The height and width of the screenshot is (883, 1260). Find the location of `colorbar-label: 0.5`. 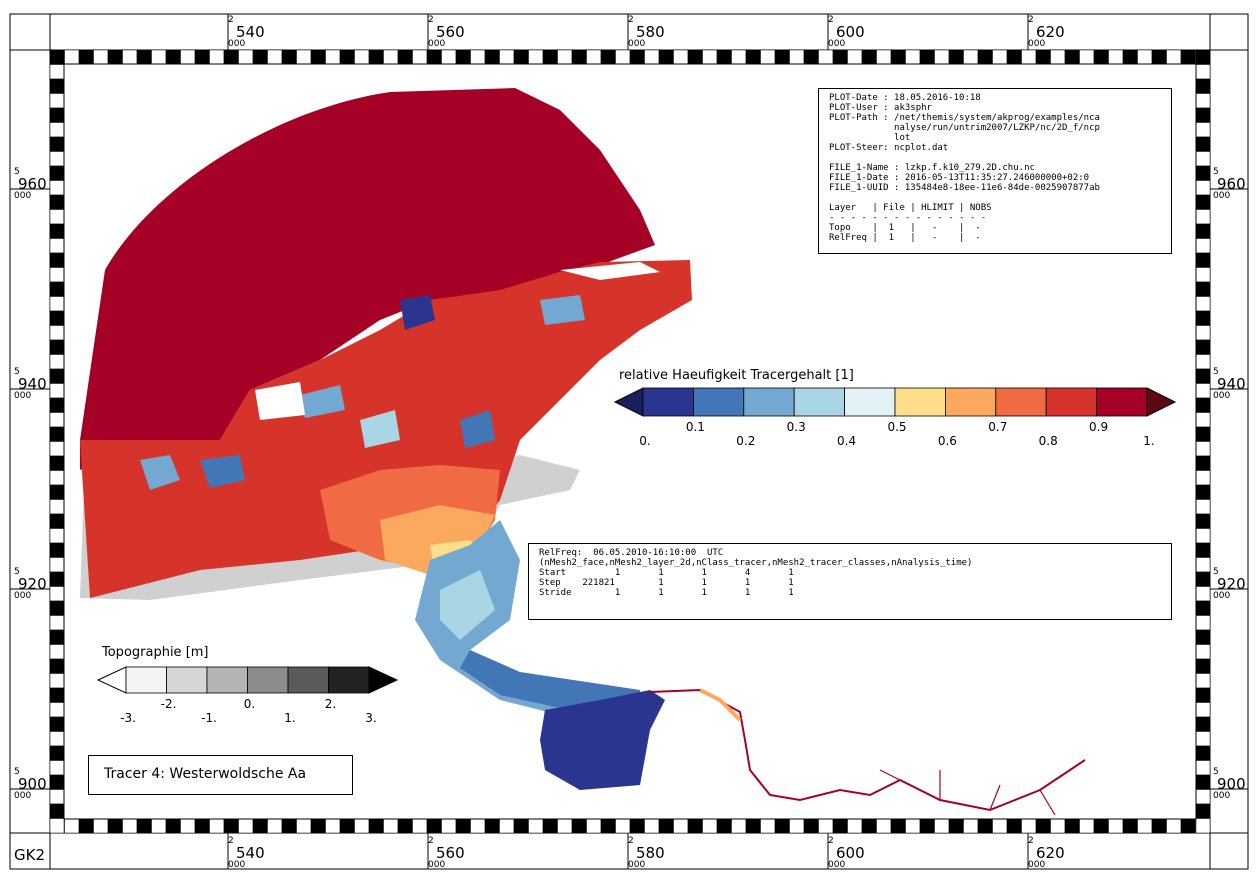

colorbar-label: 0.5 is located at coordinates (897, 427).